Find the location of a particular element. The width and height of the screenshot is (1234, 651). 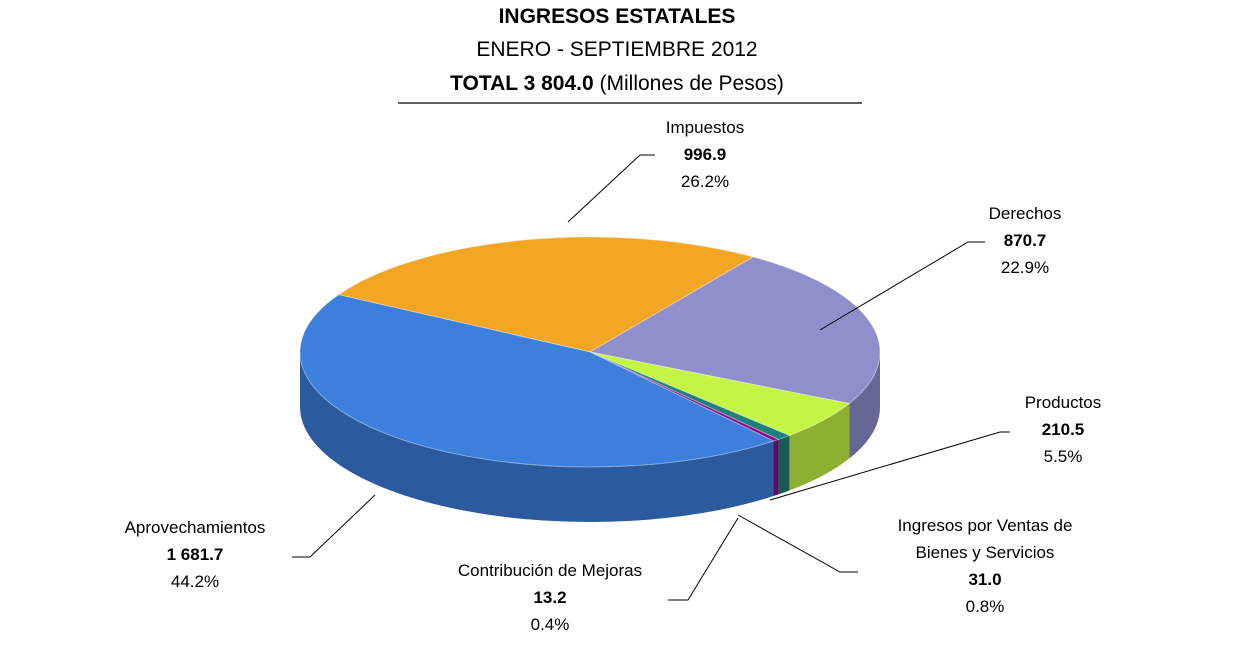

slice-label: Productos 210.5 5.5% is located at coordinates (1063, 429).